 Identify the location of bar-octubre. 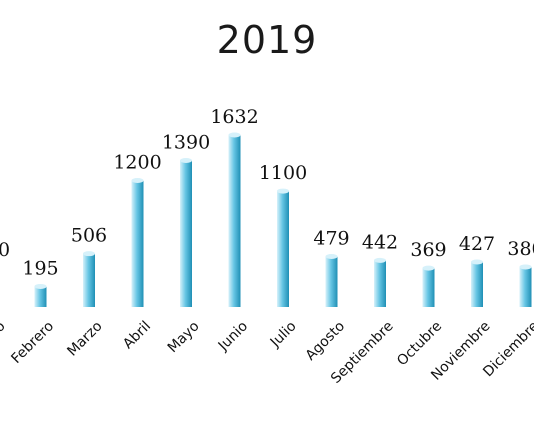
(428, 287).